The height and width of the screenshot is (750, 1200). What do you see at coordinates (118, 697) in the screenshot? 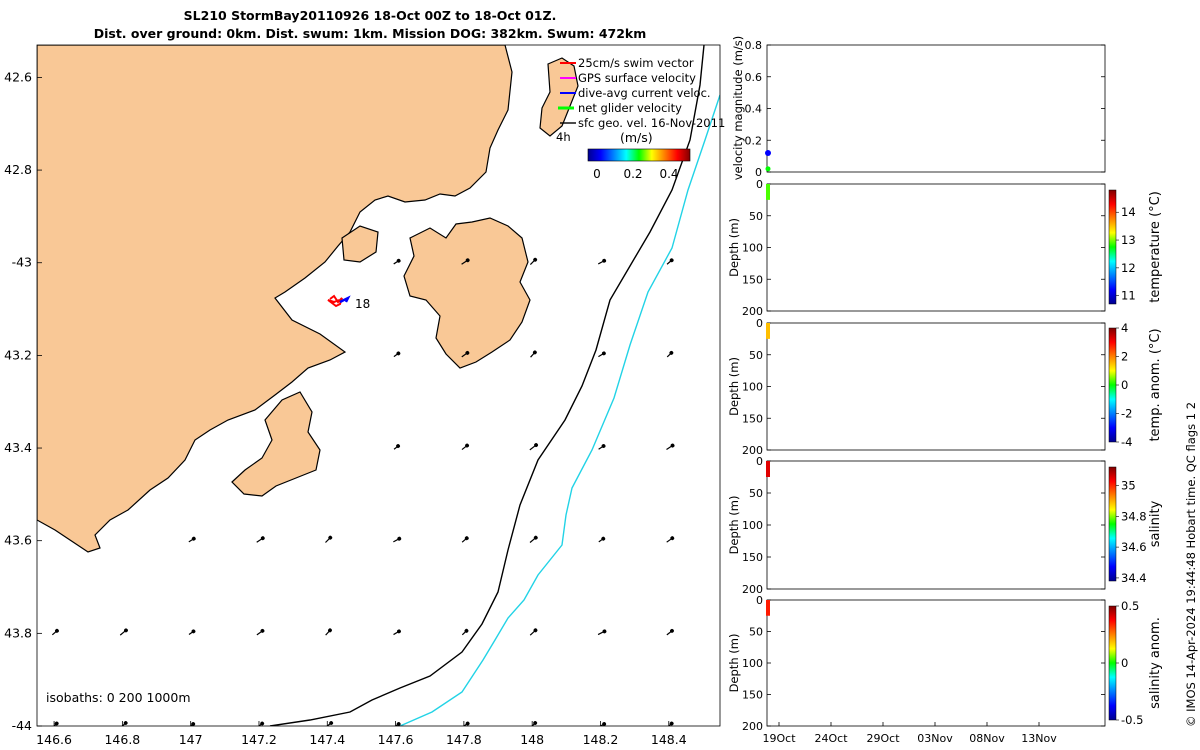
I see `isobaths-label: isobaths: 0 200 1000m` at bounding box center [118, 697].